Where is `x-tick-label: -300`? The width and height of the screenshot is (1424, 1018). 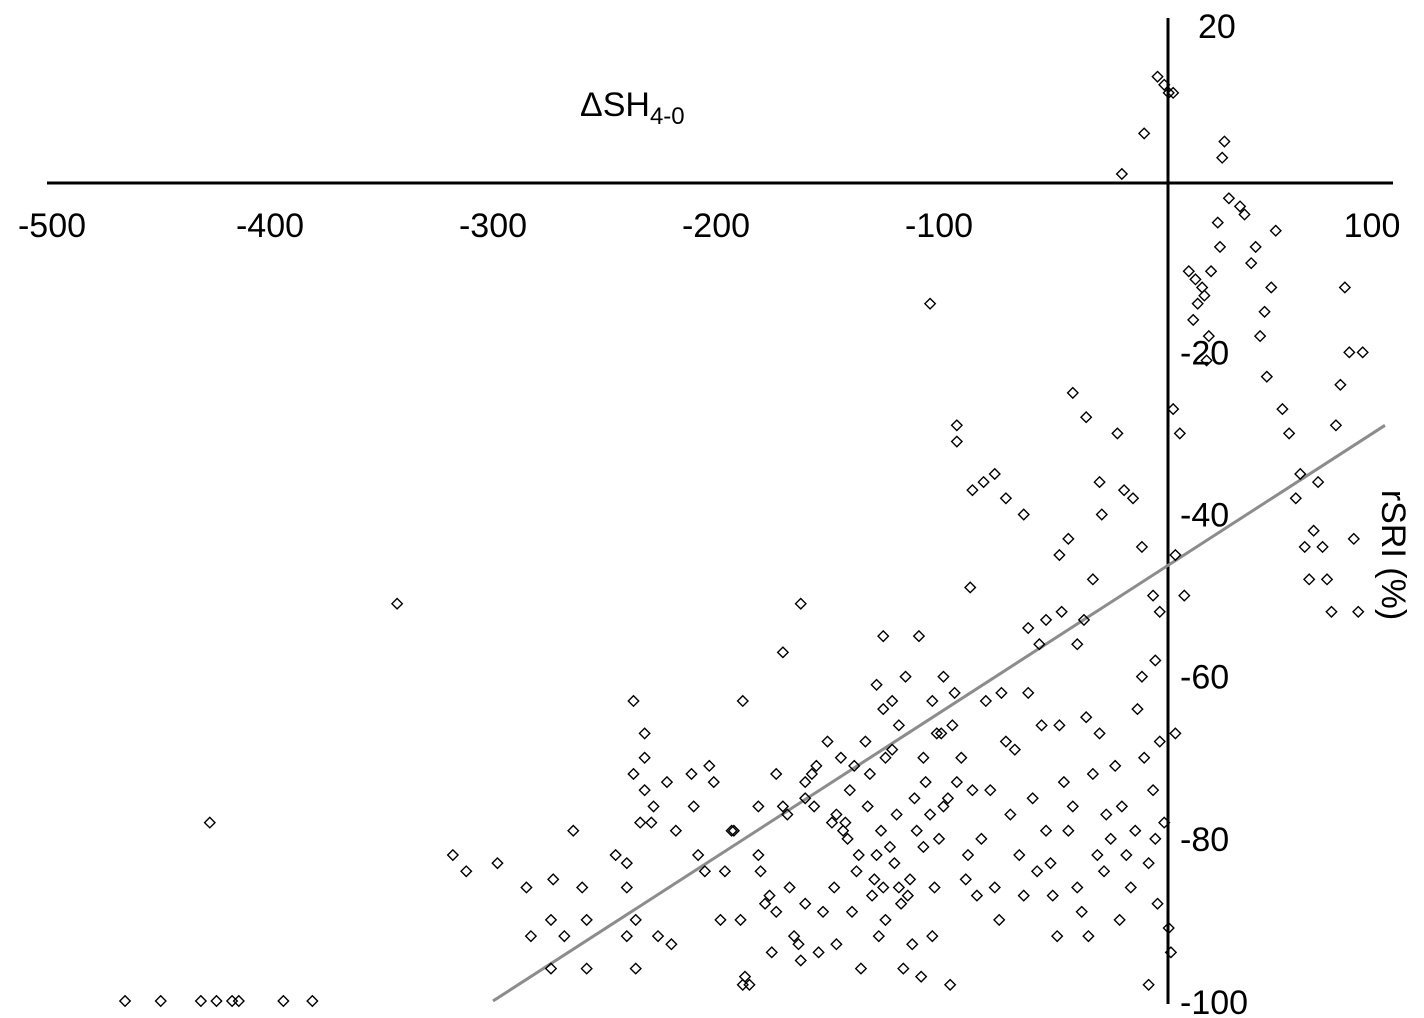 x-tick-label: -300 is located at coordinates (493, 226).